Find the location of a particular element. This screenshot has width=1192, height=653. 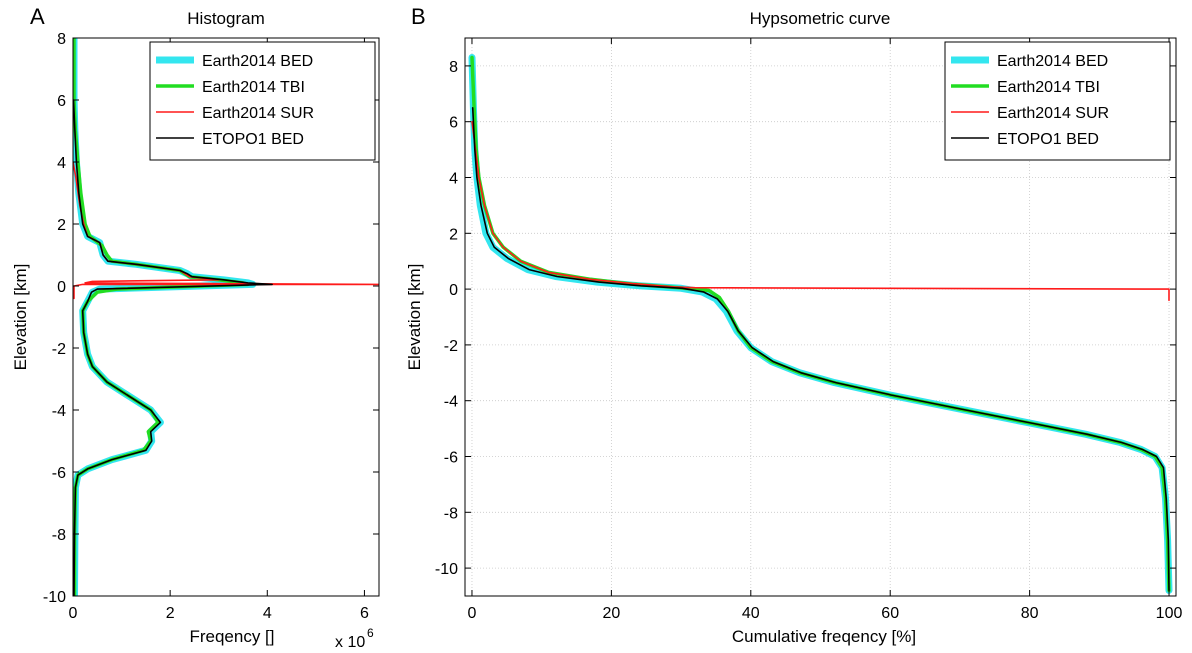

histogram-ytick-label: -4 is located at coordinates (59, 411).